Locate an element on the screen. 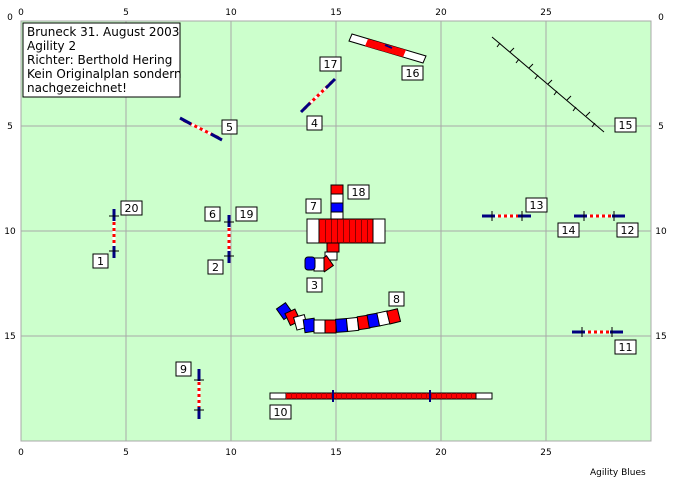 Image resolution: width=700 pixels, height=481 pixels. tick-bottom-25: 25 is located at coordinates (545, 453).